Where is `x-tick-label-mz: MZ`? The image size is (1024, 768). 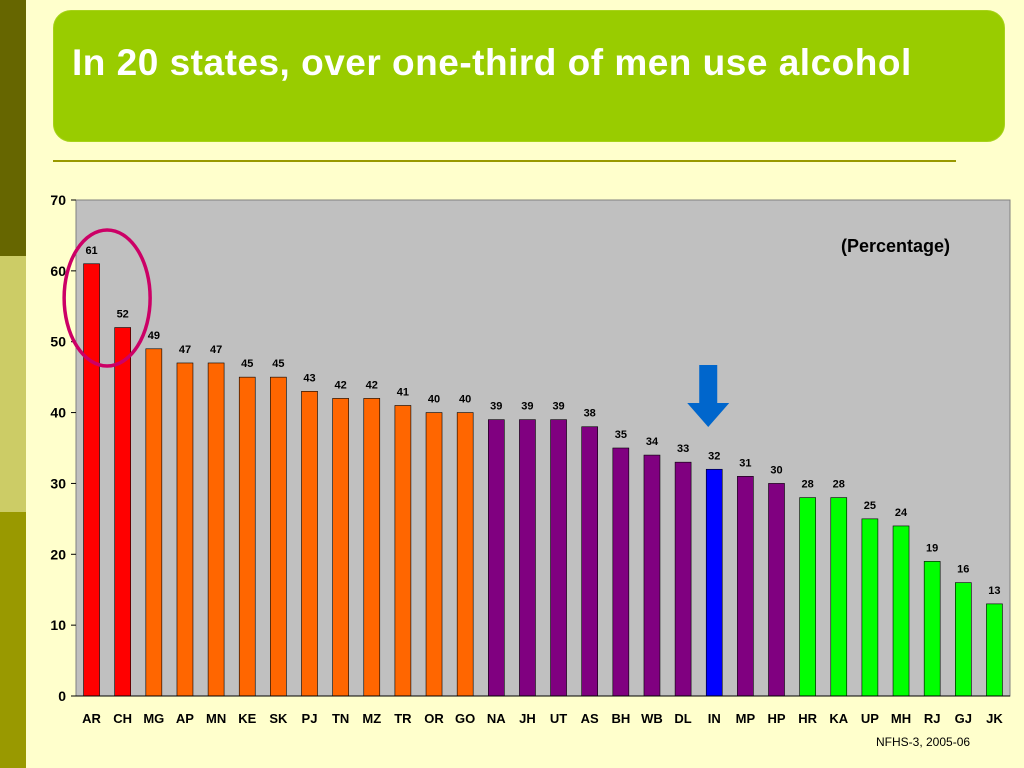
x-tick-label-mz: MZ is located at coordinates (371, 718).